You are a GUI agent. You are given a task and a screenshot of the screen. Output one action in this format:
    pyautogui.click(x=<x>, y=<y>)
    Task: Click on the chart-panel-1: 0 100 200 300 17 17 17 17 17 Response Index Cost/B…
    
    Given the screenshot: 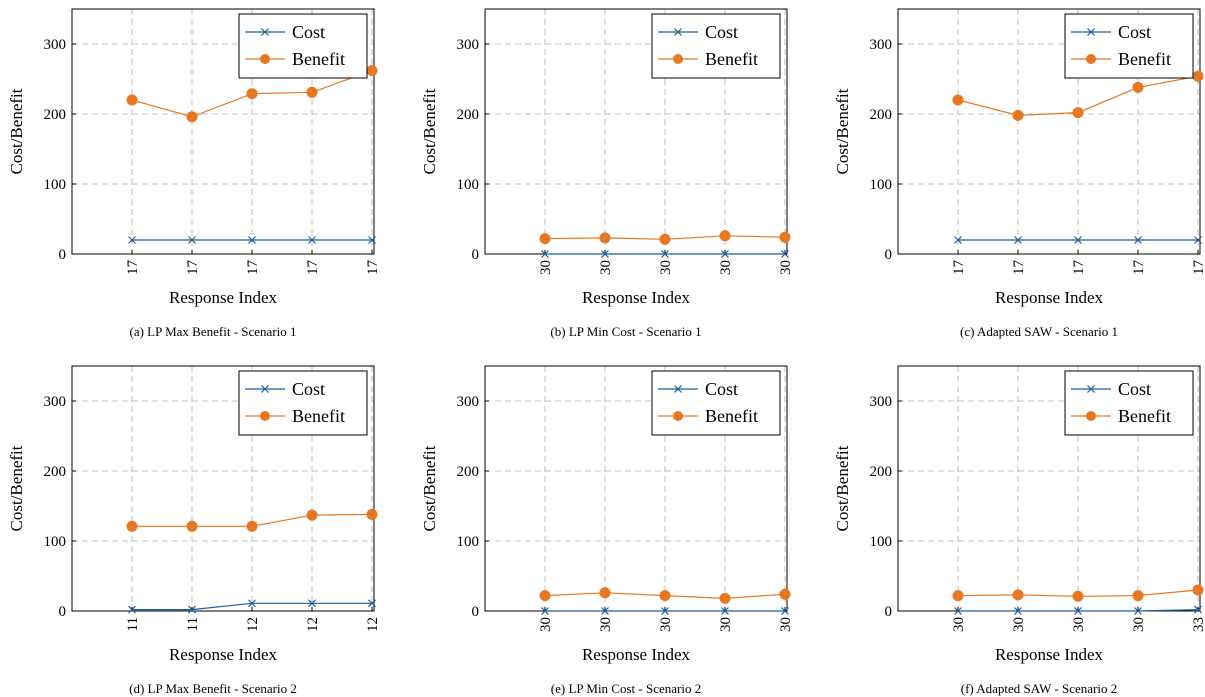 What is the action you would take?
    pyautogui.click(x=194, y=173)
    